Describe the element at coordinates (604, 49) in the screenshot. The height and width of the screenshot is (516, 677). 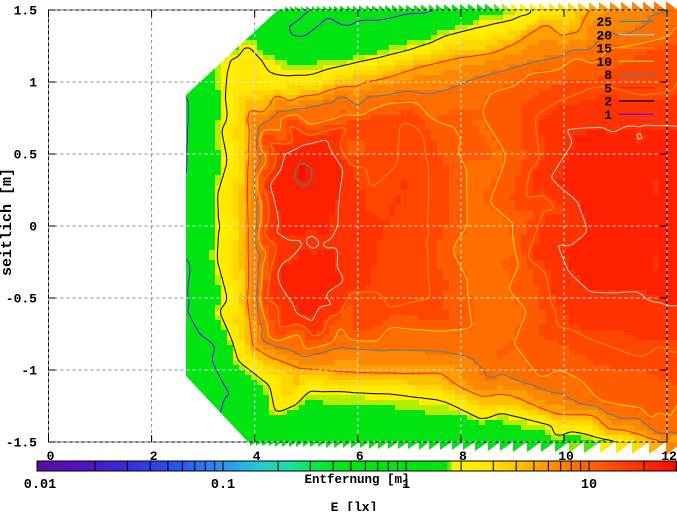
I see `svg-text: 15` at that location.